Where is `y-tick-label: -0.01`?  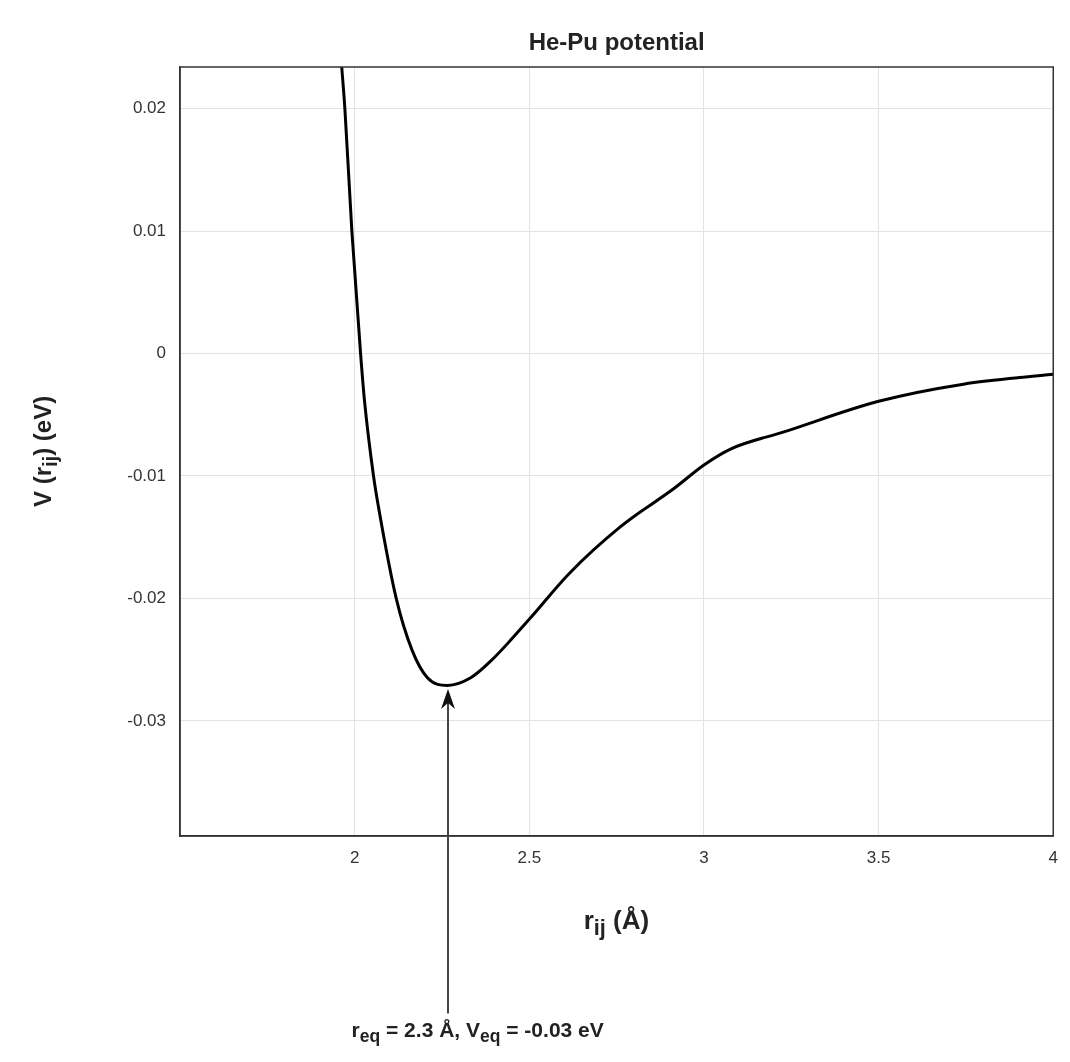 y-tick-label: -0.01 is located at coordinates (146, 475).